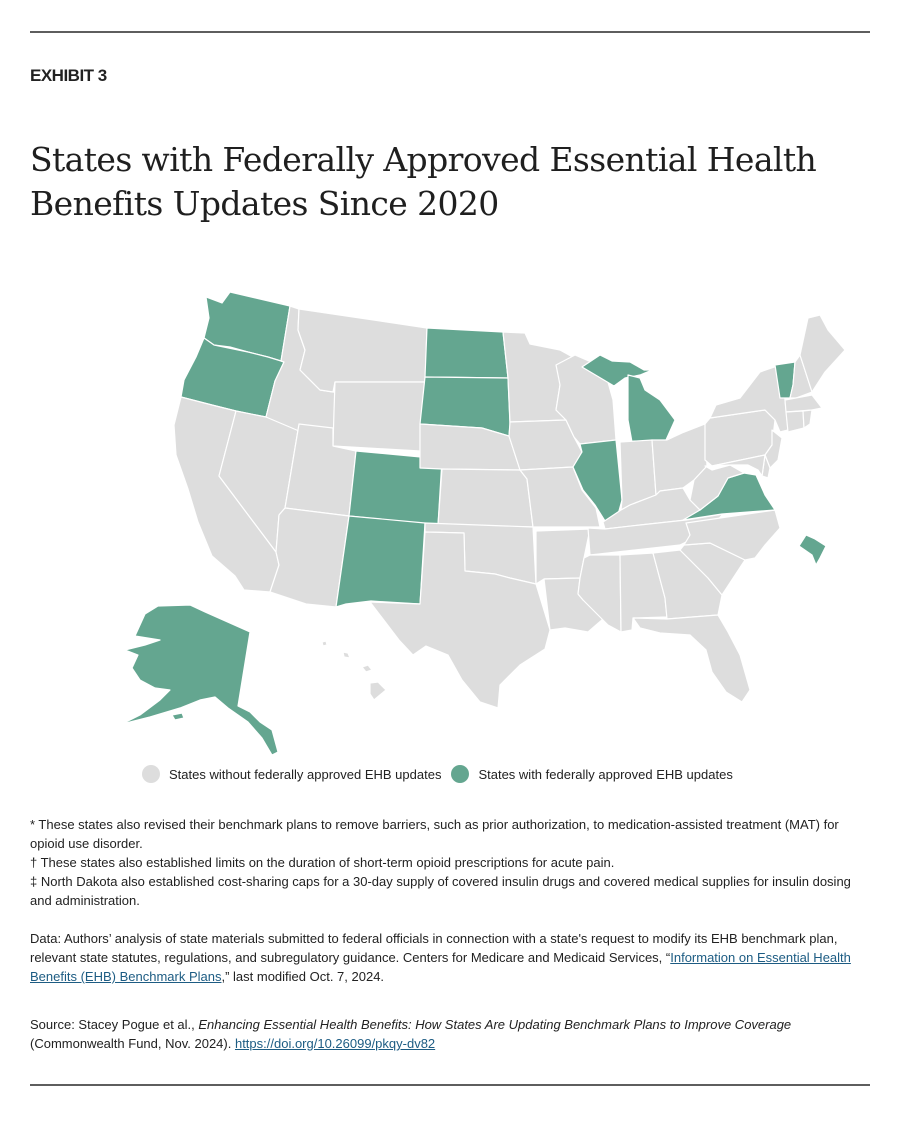  I want to click on top-rule, so click(450, 32).